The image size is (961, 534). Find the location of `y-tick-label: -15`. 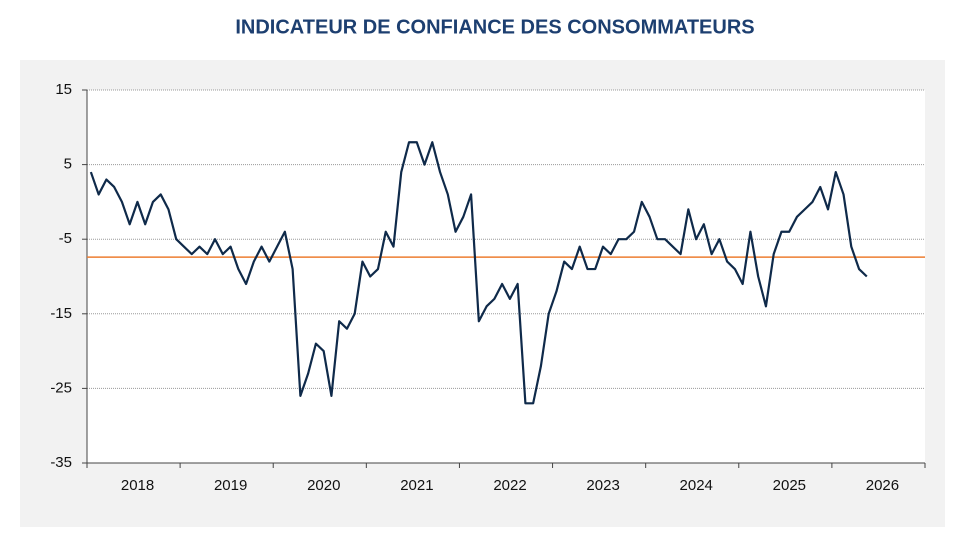

y-tick-label: -15 is located at coordinates (61, 313).